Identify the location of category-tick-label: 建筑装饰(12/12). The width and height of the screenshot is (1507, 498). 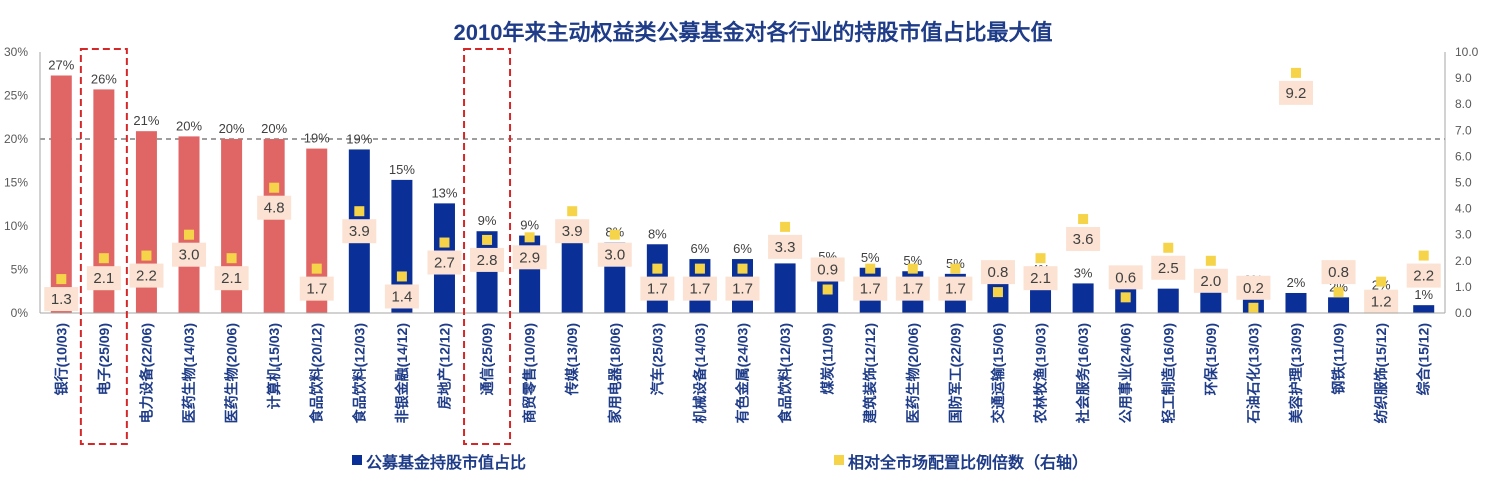
(870, 373).